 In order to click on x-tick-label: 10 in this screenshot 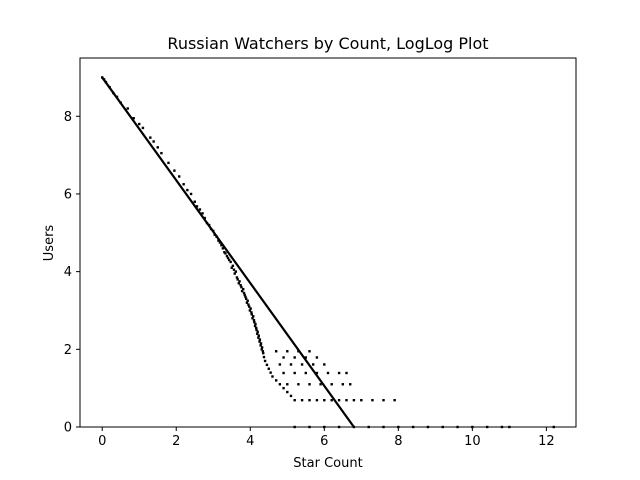, I will do `click(472, 441)`.